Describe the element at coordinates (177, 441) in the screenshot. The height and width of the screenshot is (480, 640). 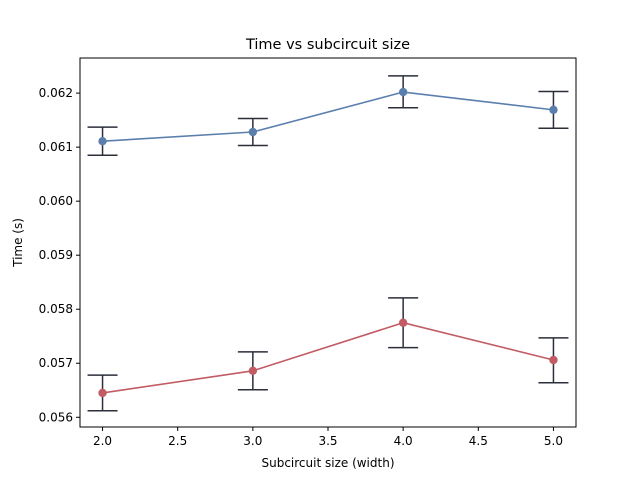
I see `x-tick-label: 2.5` at that location.